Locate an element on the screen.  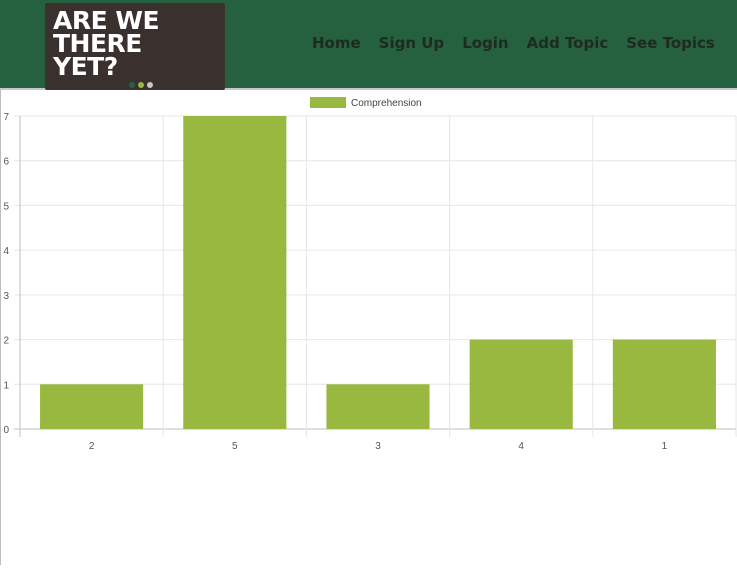
x-tick-label: 1 is located at coordinates (665, 446).